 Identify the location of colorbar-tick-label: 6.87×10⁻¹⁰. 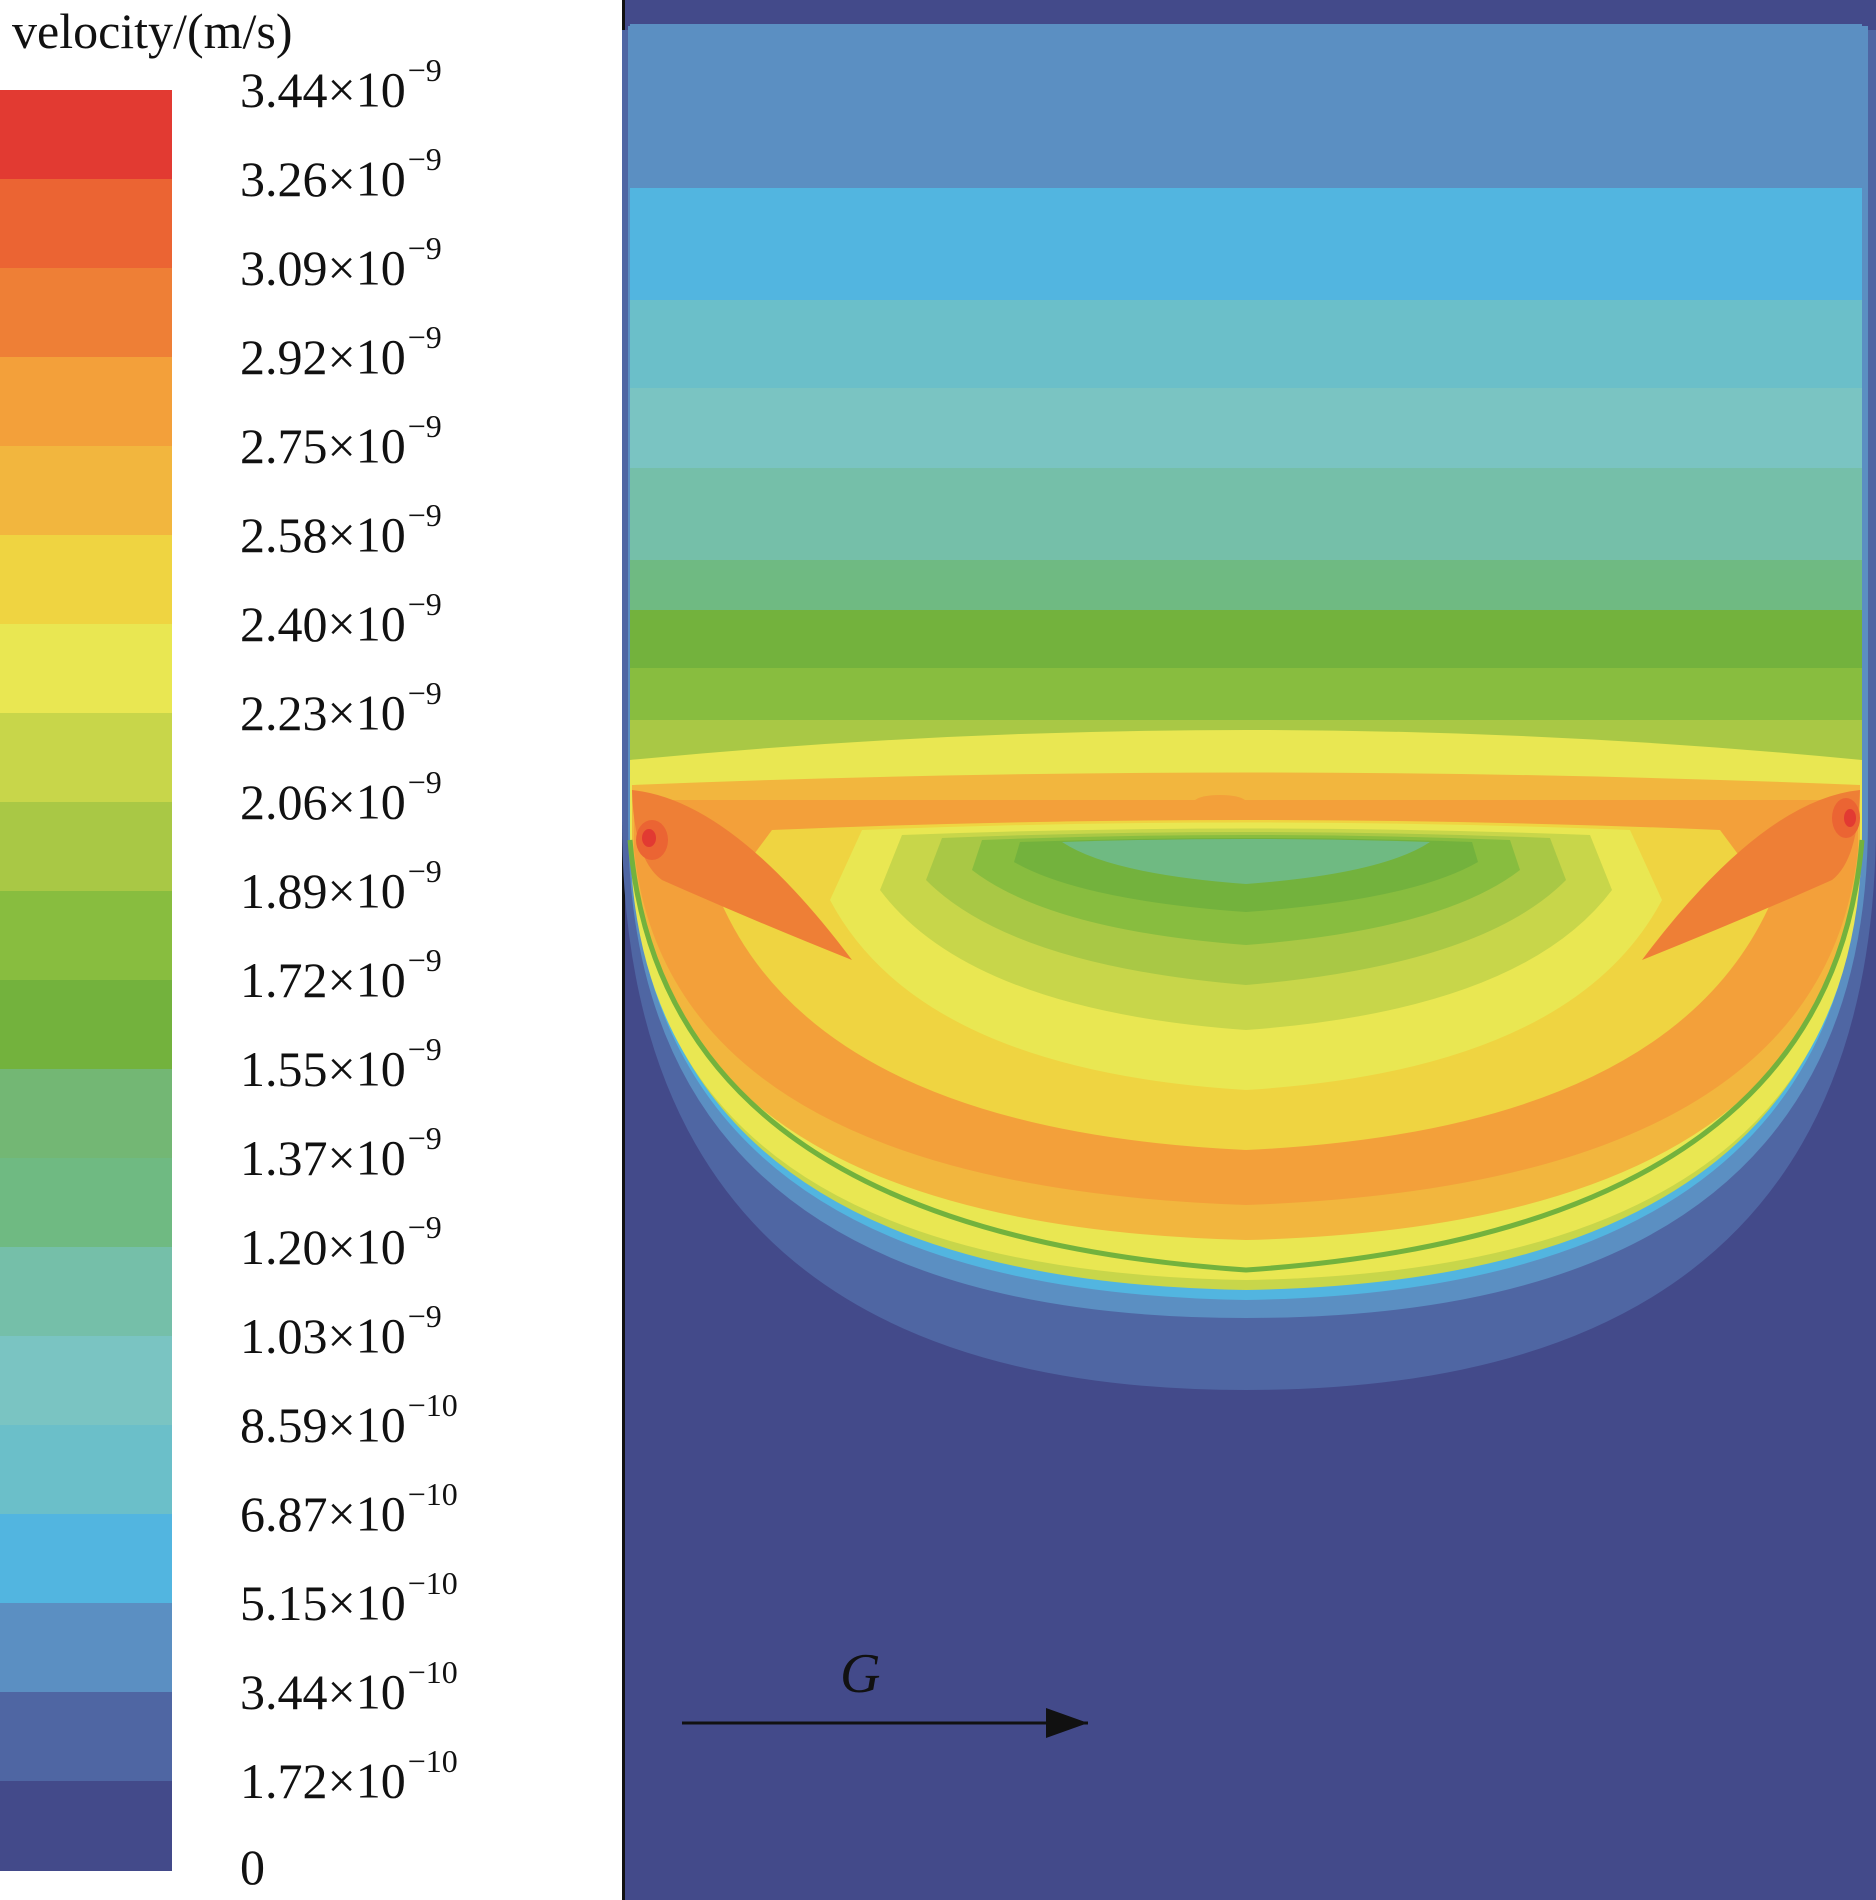
(349, 1509).